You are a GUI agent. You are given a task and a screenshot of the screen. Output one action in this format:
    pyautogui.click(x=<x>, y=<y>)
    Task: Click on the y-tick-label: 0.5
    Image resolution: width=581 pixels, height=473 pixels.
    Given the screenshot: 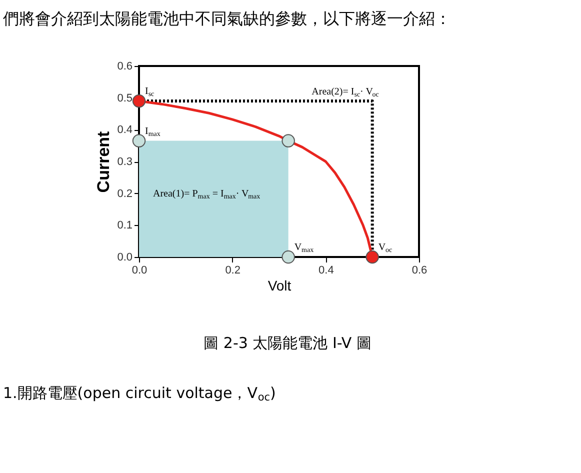 What is the action you would take?
    pyautogui.click(x=124, y=98)
    